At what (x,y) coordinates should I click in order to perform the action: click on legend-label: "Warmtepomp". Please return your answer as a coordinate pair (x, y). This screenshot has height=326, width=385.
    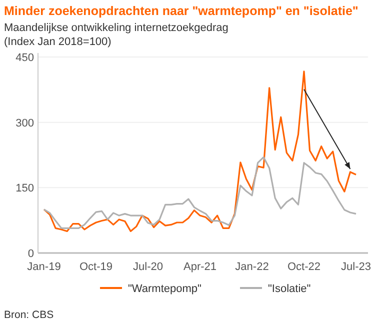
    Looking at the image, I should click on (165, 289).